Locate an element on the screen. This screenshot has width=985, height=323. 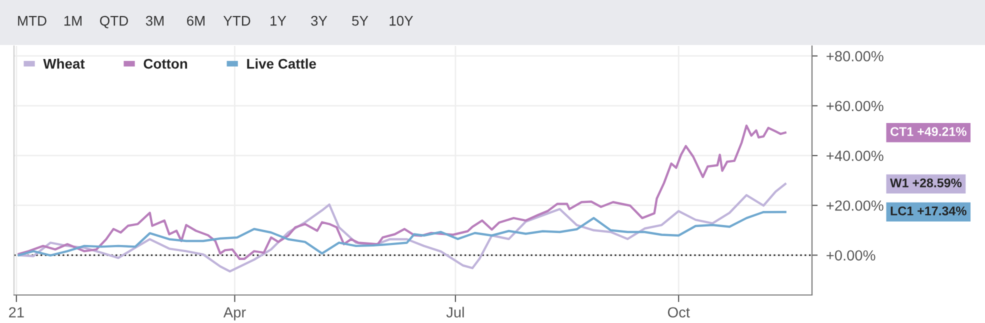
text: 5Y is located at coordinates (360, 21).